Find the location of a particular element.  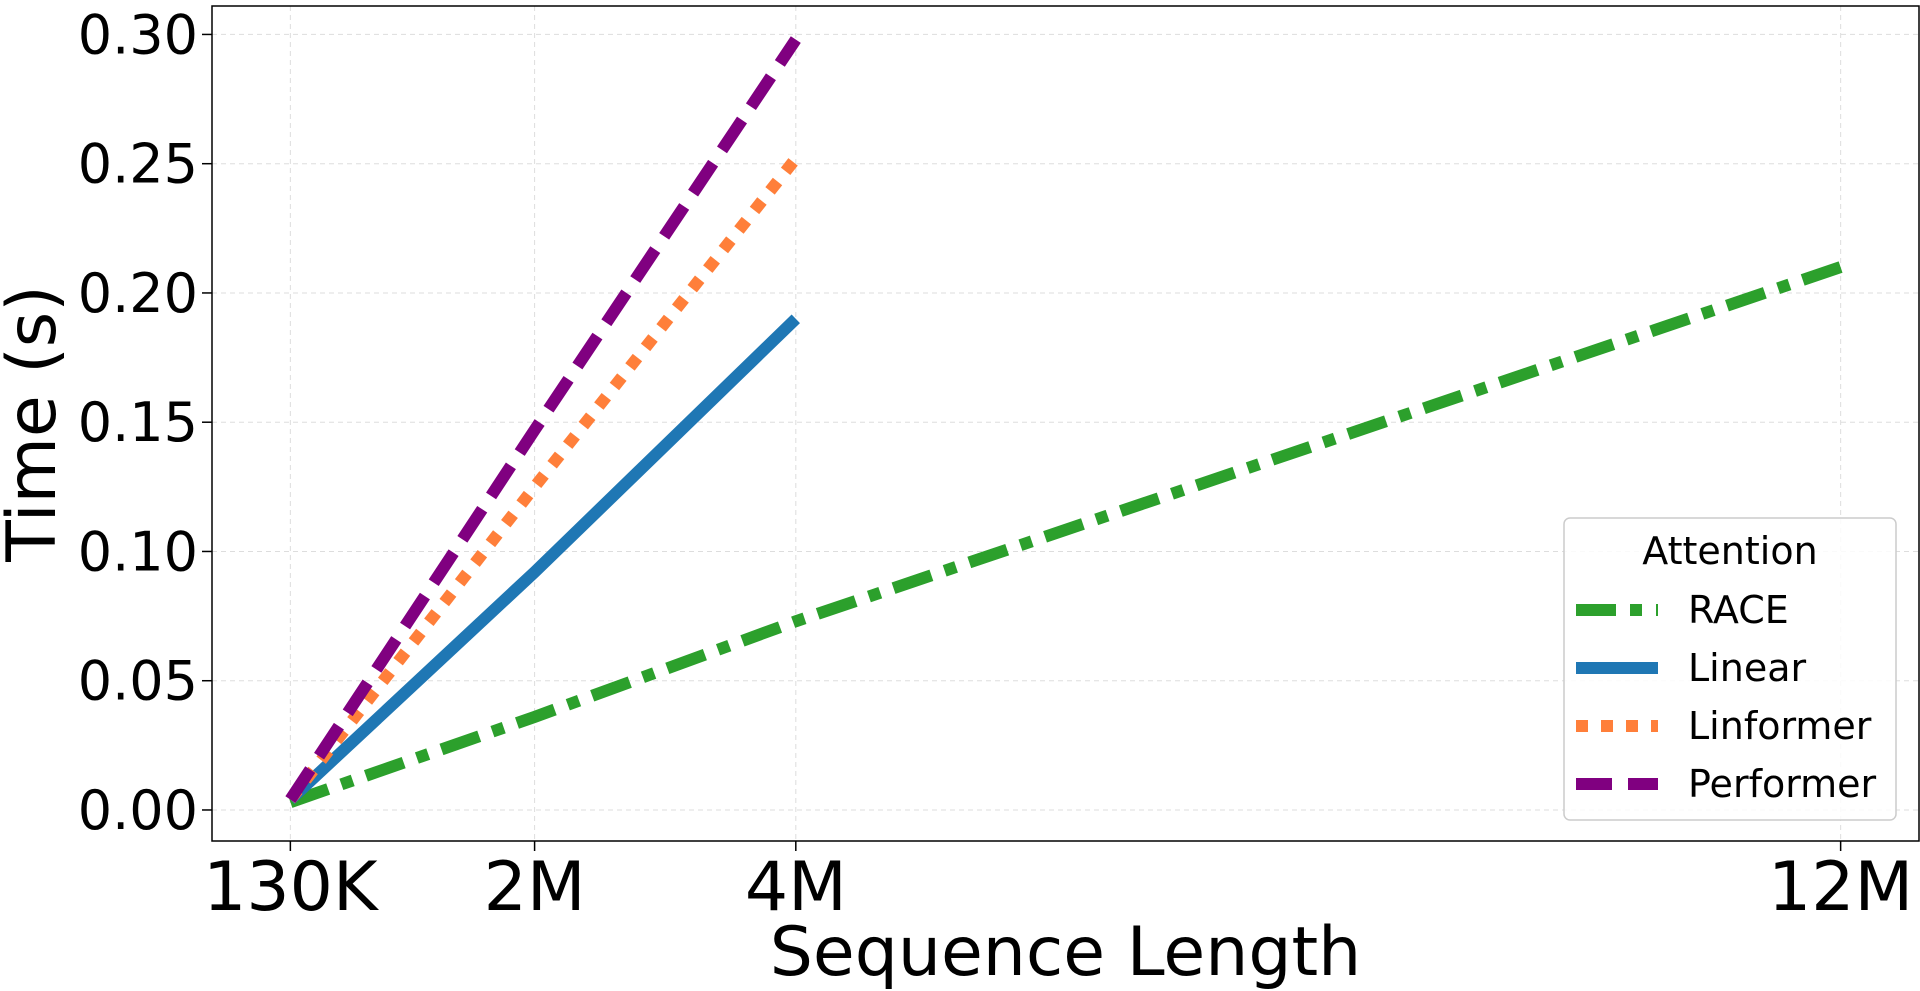

x-tick-label: 4M is located at coordinates (796, 887).